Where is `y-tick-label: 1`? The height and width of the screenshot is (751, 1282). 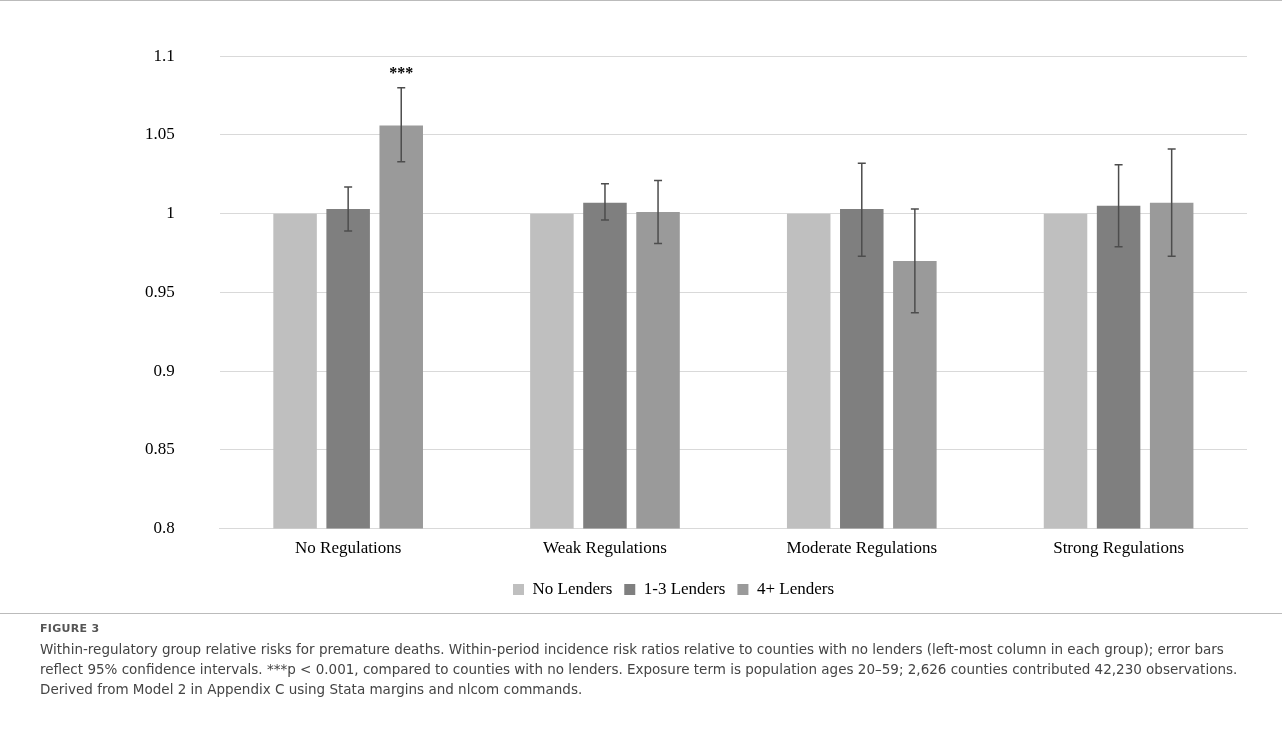
y-tick-label: 1 is located at coordinates (170, 213).